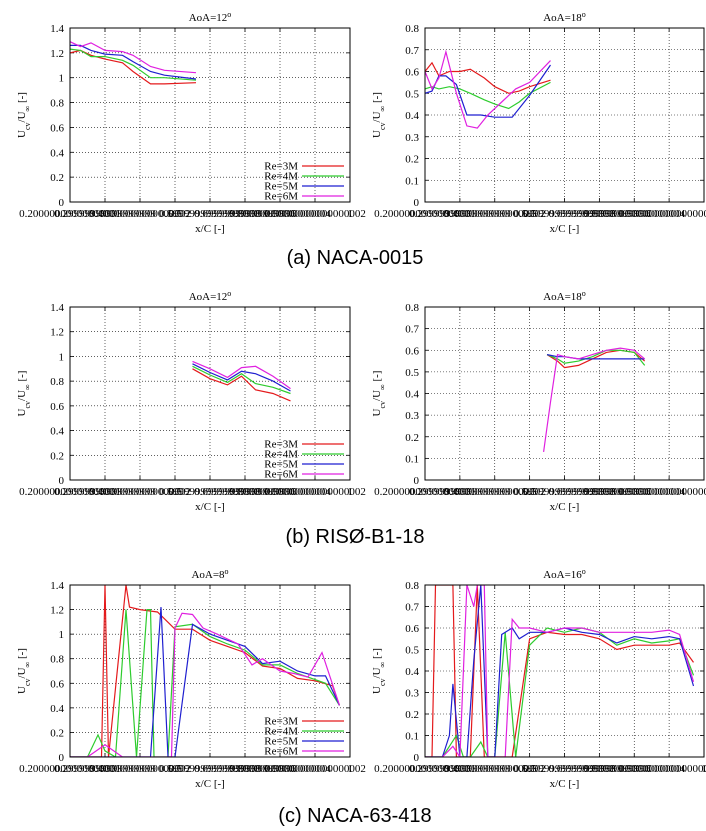  I want to click on chart-title: AoA=12o, so click(210, 17).